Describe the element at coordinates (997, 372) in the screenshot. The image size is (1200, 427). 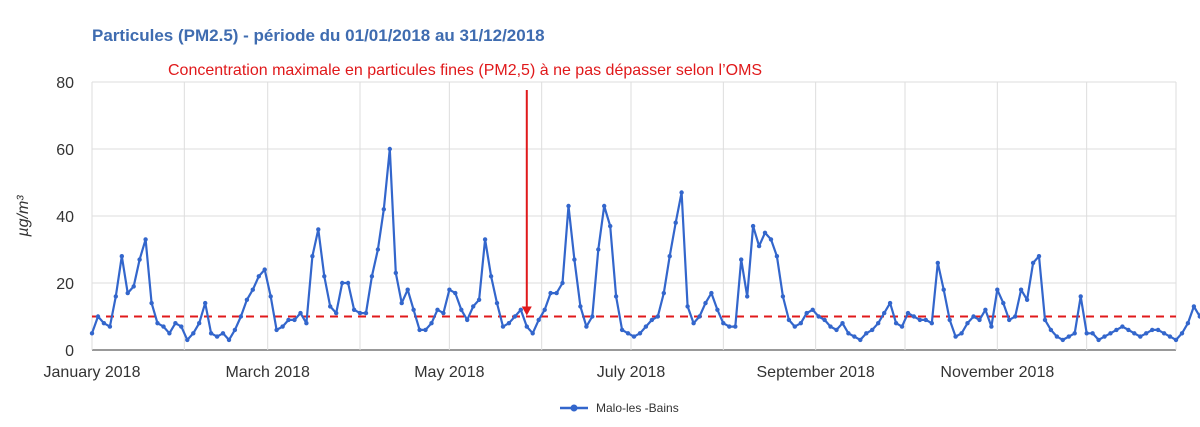
I see `x-tick-label: November 2018` at that location.